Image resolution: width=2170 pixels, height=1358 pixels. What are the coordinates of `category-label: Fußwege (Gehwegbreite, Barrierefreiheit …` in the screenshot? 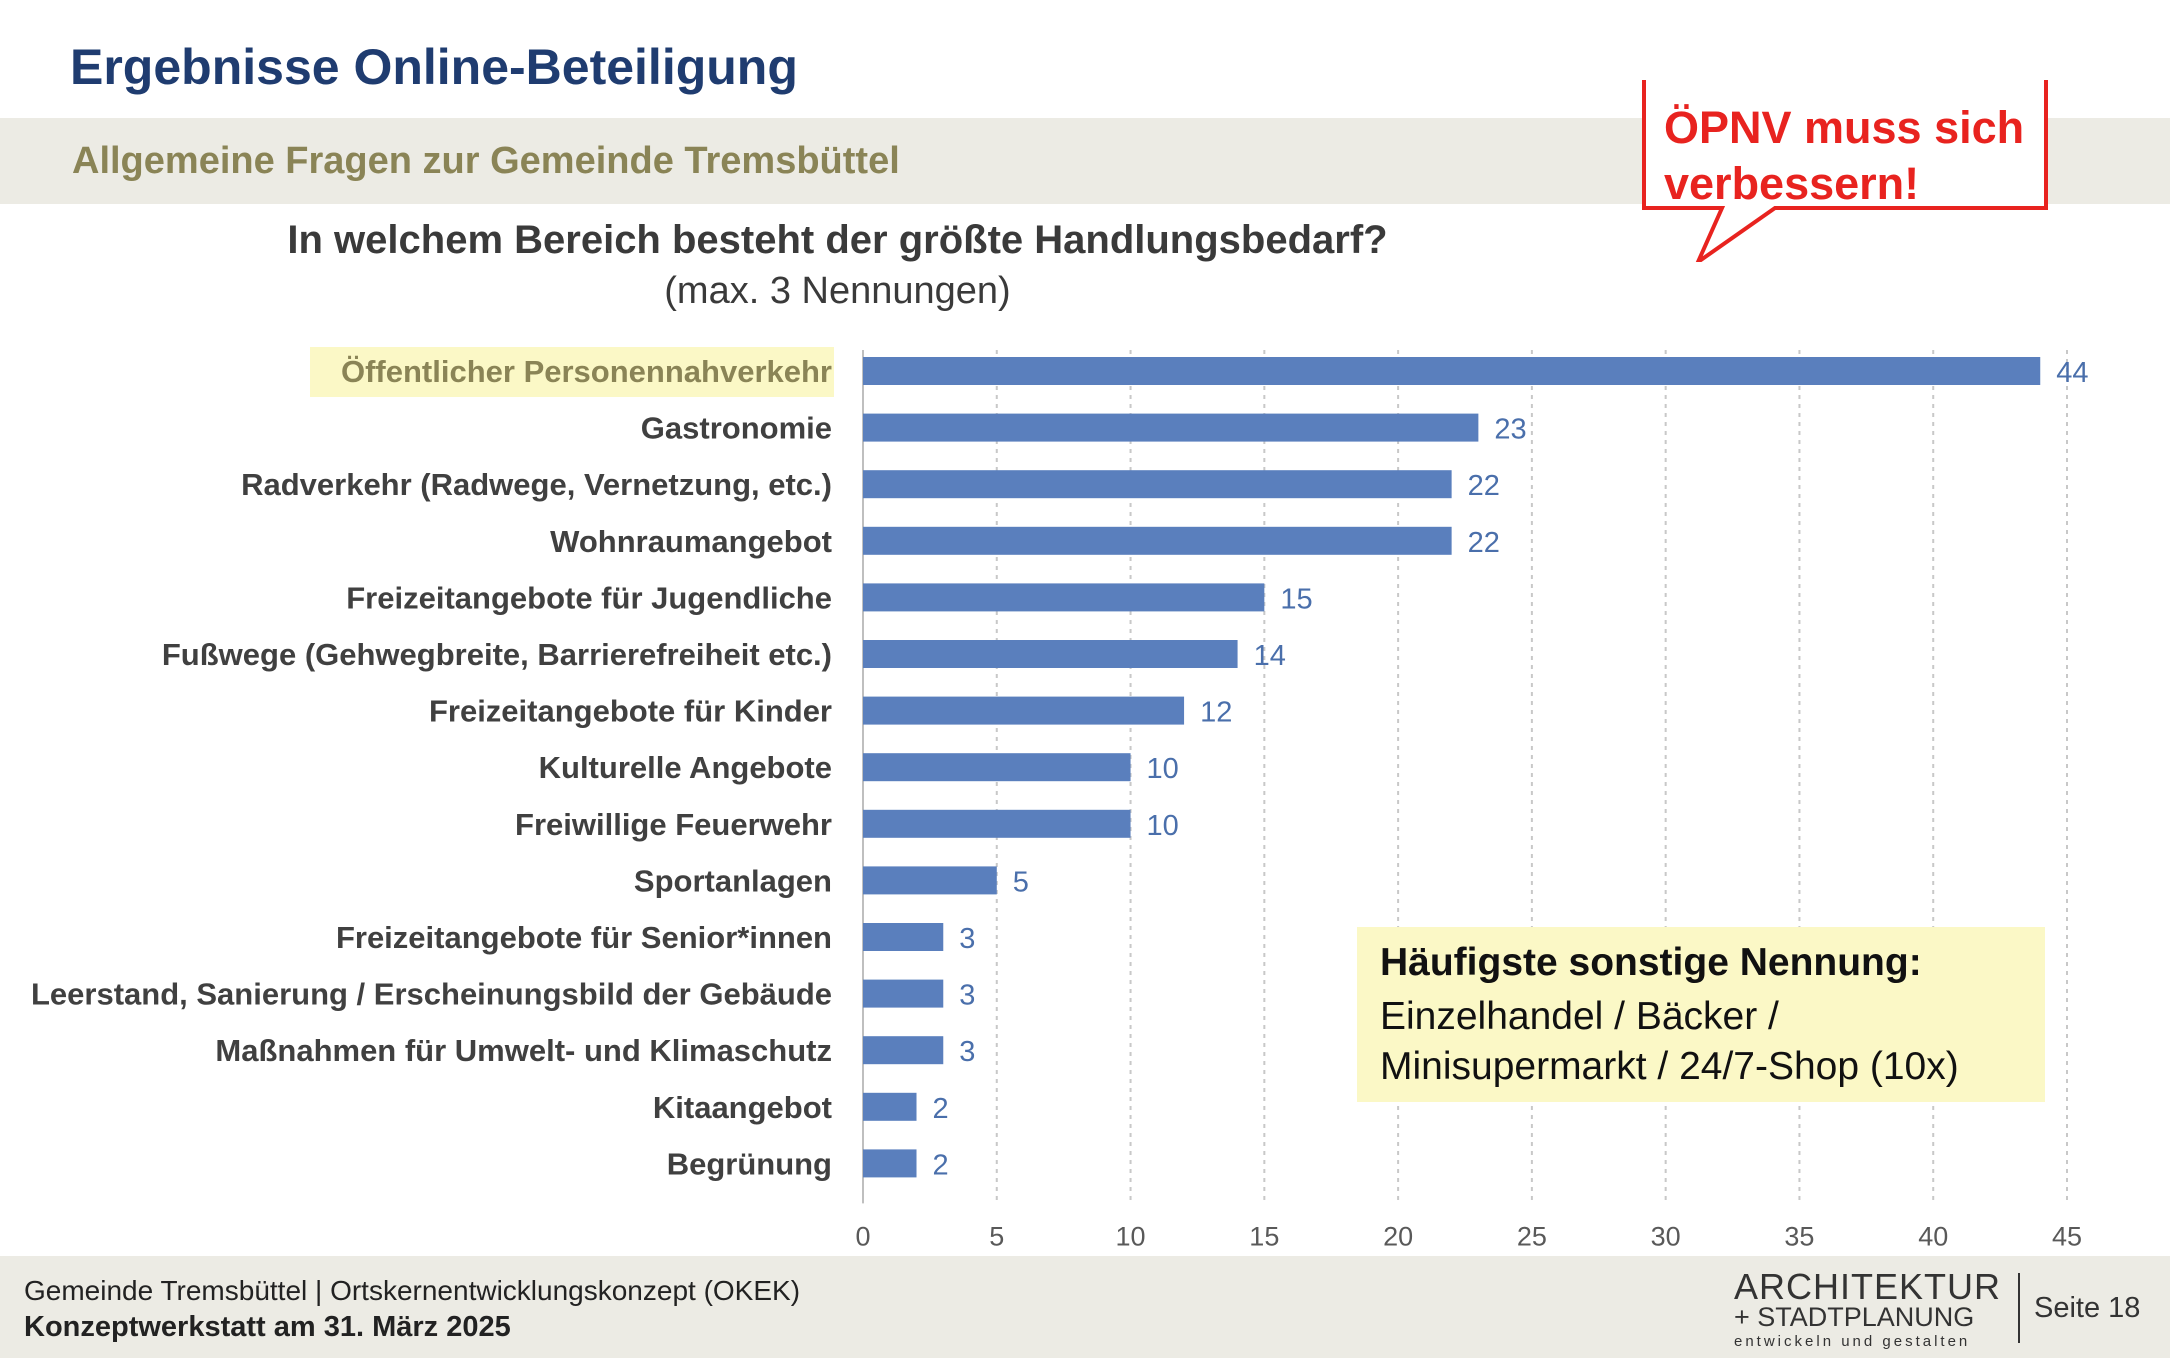 It's located at (497, 654).